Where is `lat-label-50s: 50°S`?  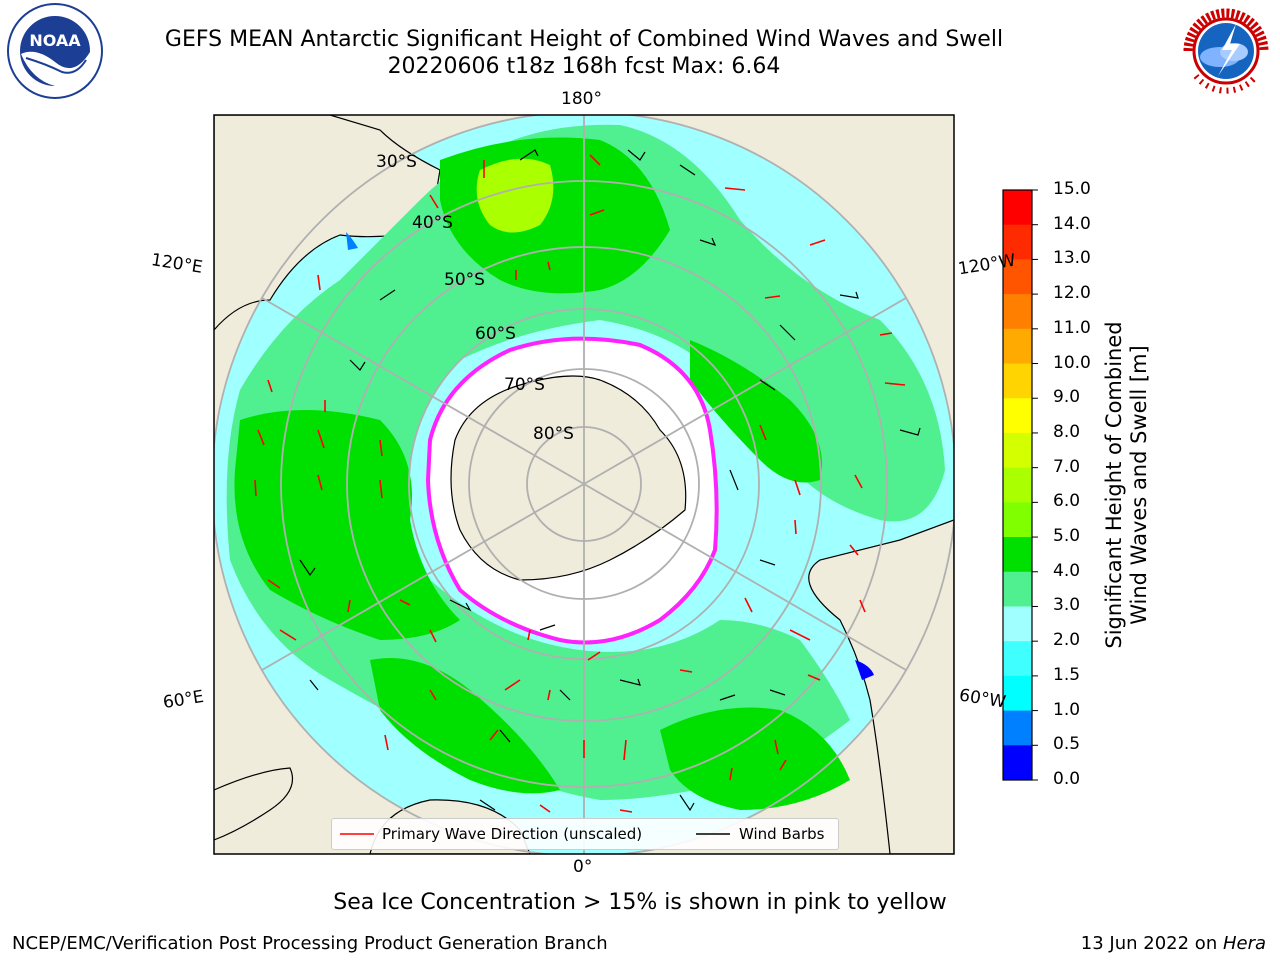 lat-label-50s: 50°S is located at coordinates (464, 280).